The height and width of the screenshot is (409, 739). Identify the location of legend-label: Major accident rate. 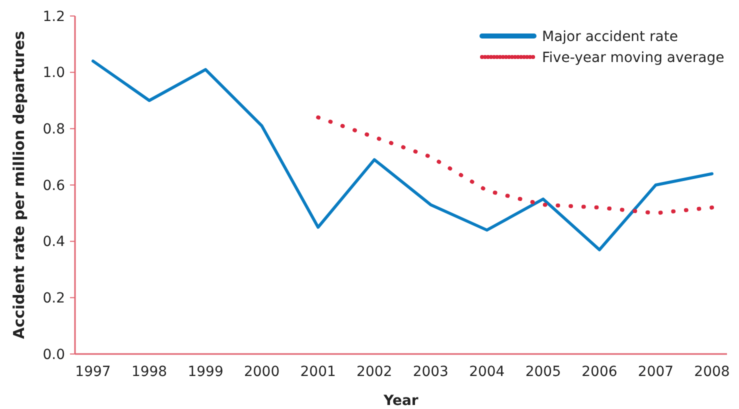
(610, 36).